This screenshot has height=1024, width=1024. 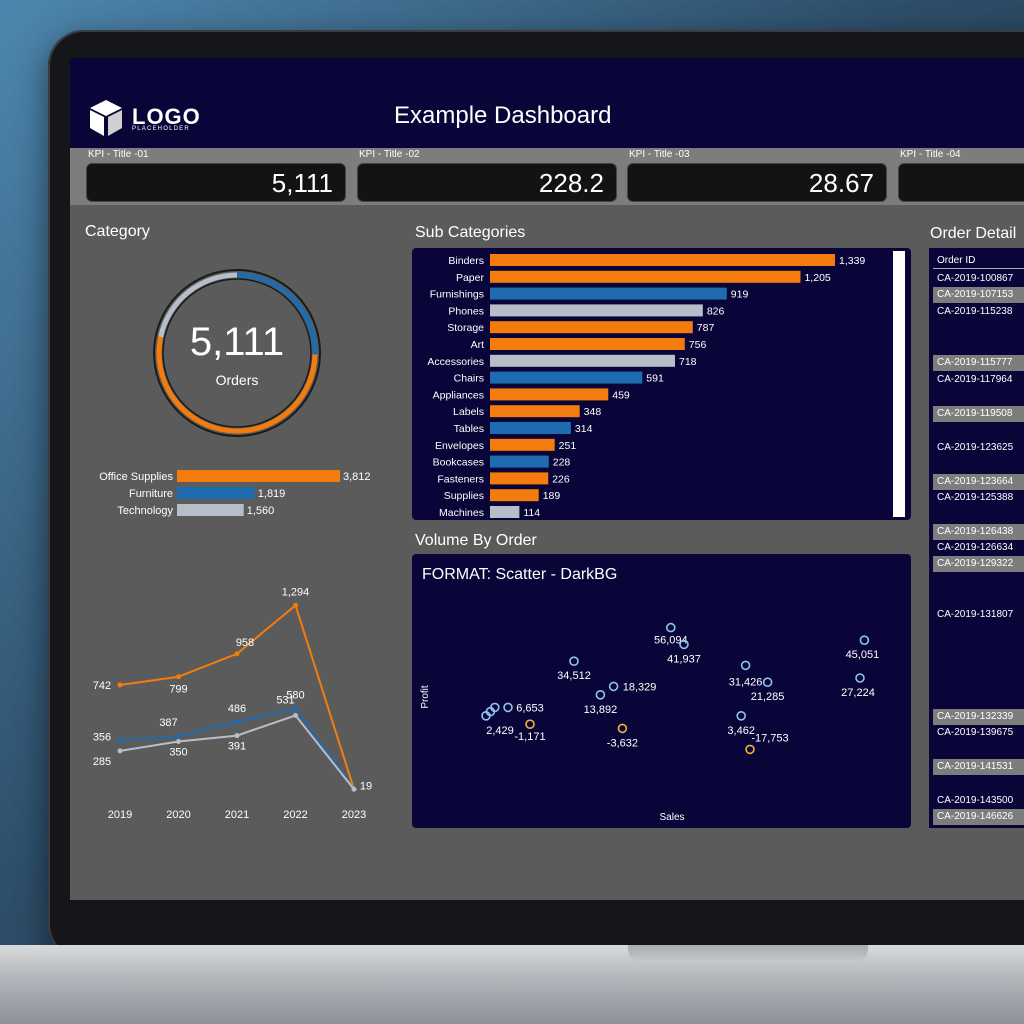 I want to click on scatter-label: -17,753, so click(x=769, y=738).